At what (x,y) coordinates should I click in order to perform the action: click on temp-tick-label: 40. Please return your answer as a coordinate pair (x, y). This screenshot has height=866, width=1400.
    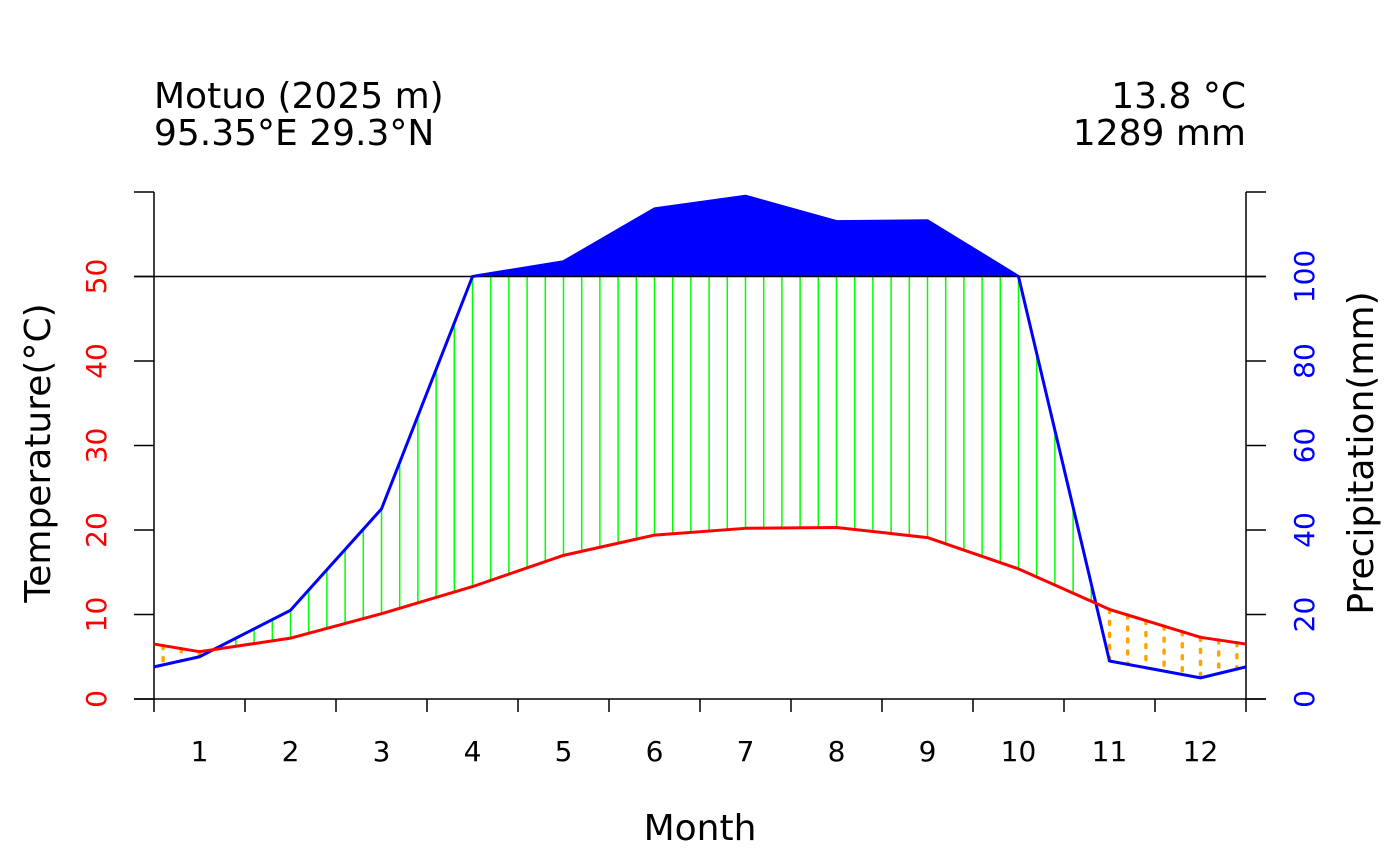
    Looking at the image, I should click on (96, 361).